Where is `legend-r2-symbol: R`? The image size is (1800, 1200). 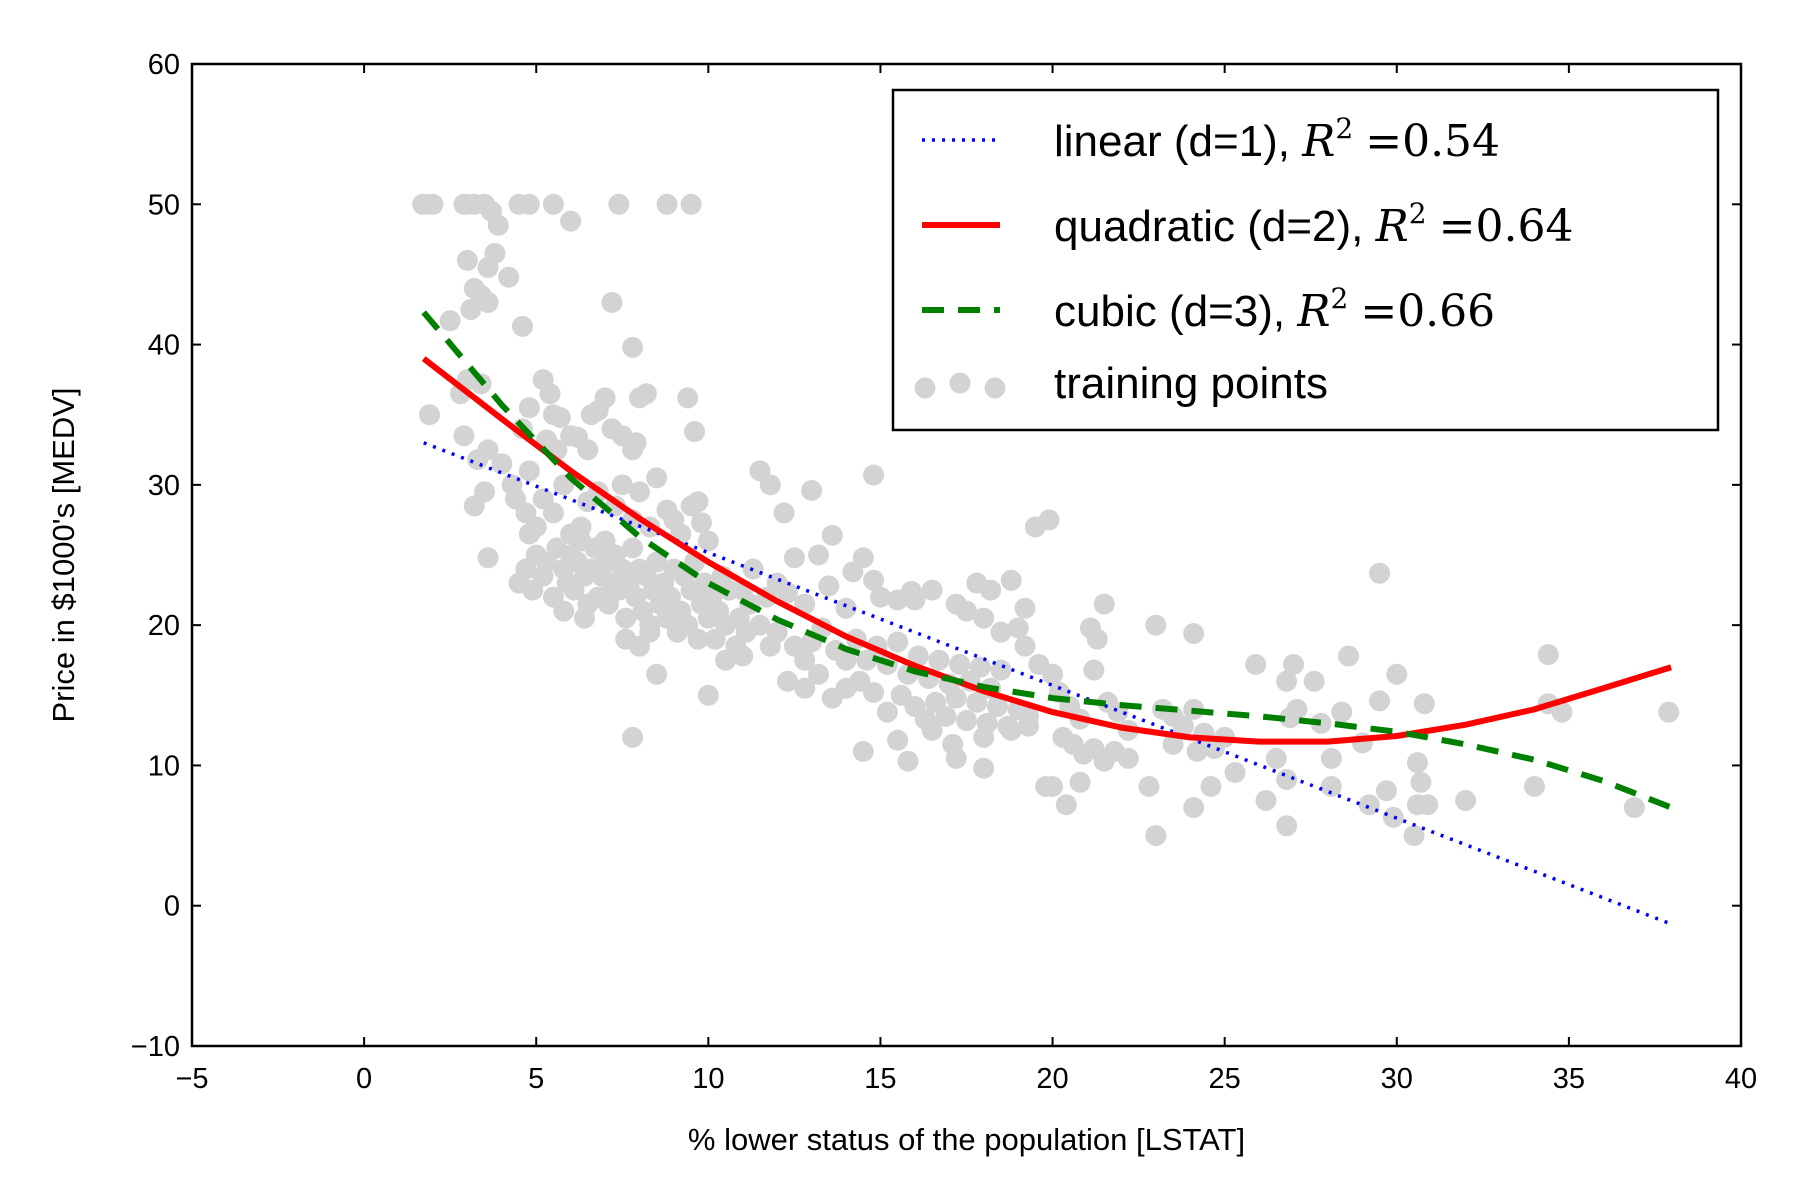 legend-r2-symbol: R is located at coordinates (1313, 311).